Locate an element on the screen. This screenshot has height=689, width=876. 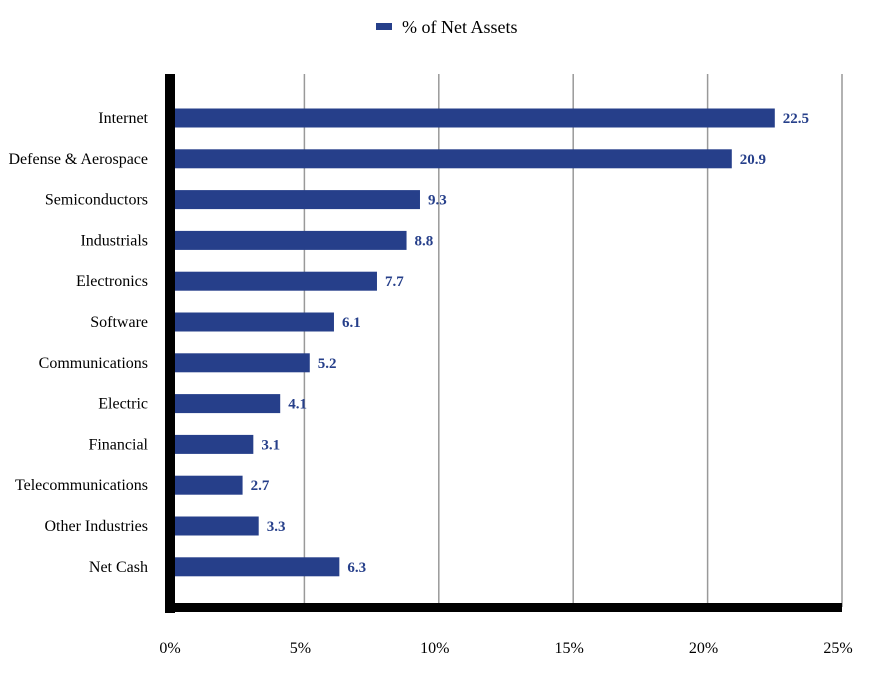
data-label: 4.1 is located at coordinates (297, 405).